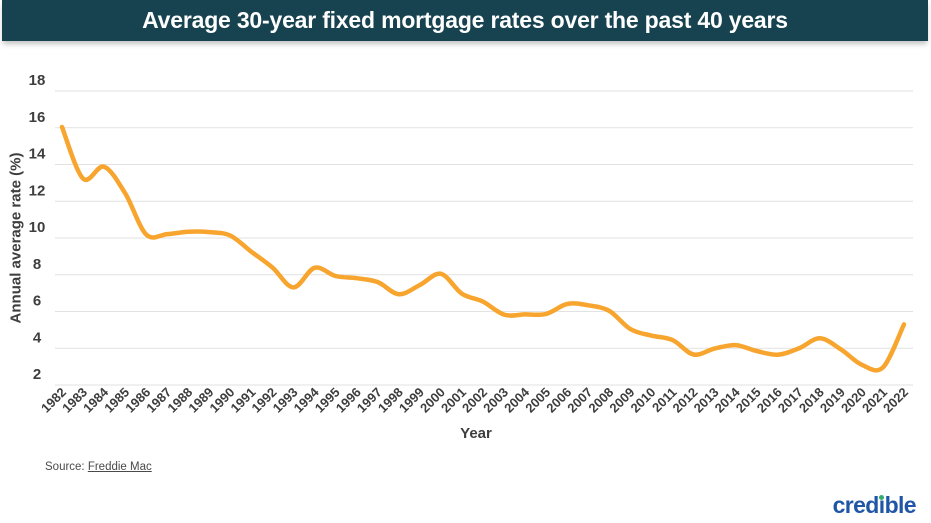  Describe the element at coordinates (16, 238) in the screenshot. I see `y-axis-title: Annual average rate (%)` at that location.